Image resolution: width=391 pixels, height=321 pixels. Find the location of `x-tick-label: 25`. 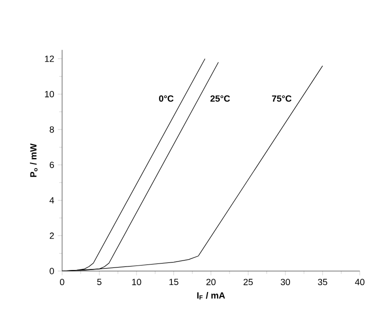

x-tick-label: 25 is located at coordinates (248, 282).